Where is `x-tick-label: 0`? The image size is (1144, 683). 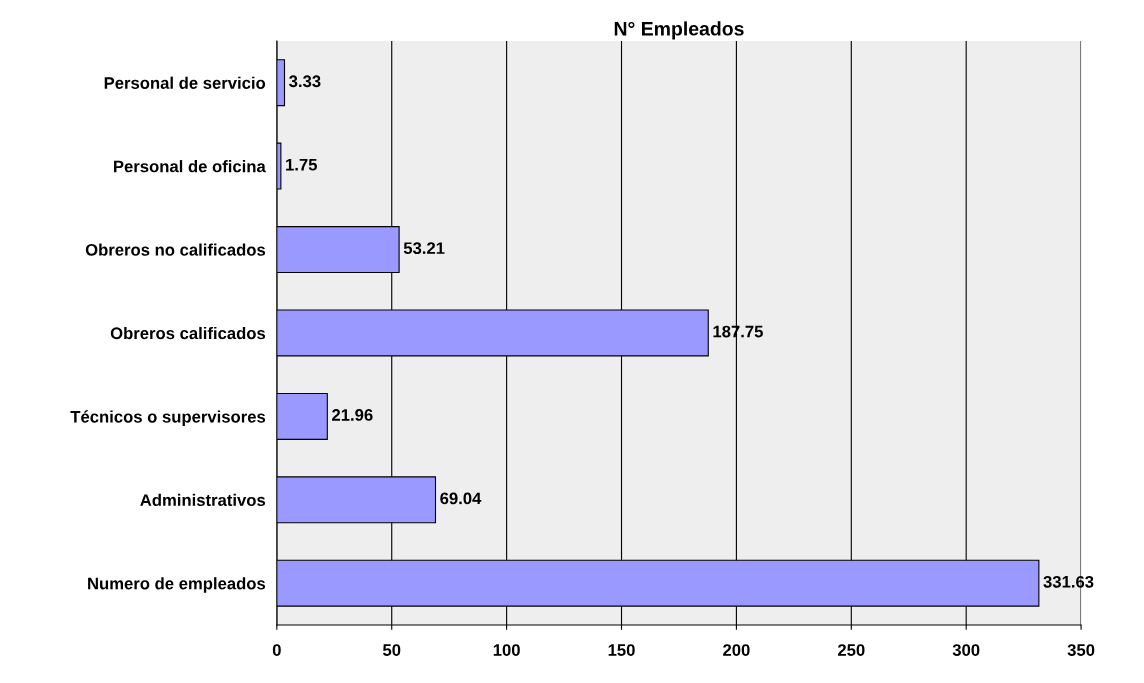 x-tick-label: 0 is located at coordinates (276, 650).